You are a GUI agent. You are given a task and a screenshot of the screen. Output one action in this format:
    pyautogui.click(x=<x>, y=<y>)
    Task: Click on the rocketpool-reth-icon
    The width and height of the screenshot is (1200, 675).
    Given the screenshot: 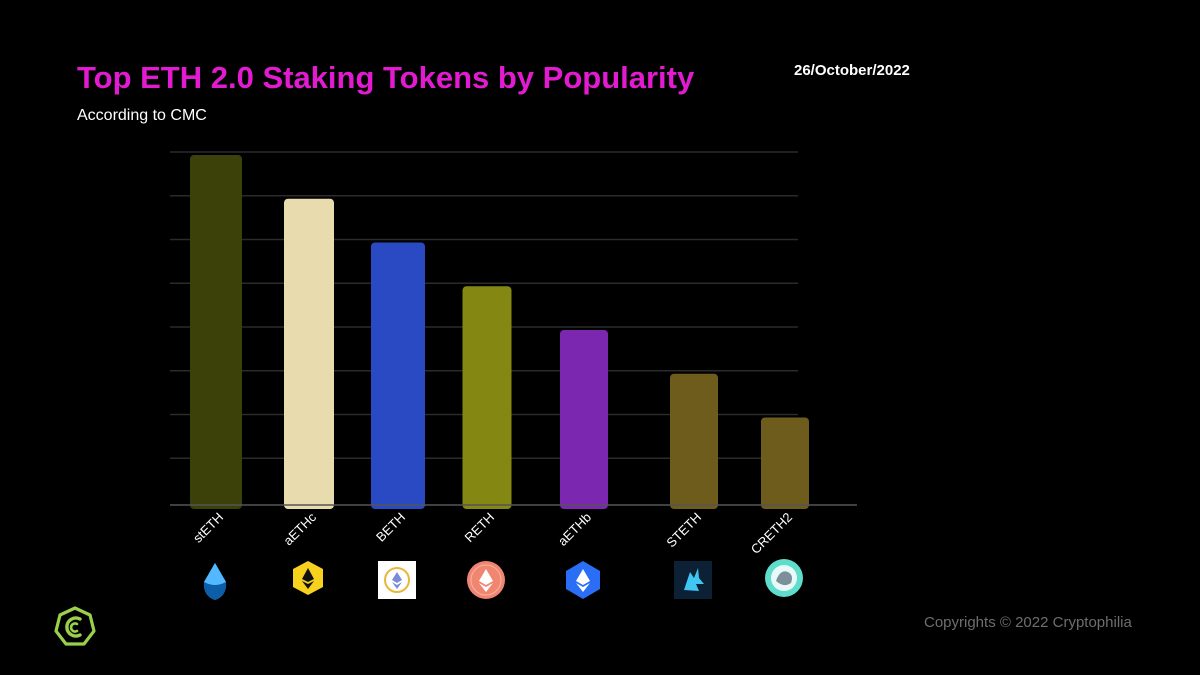 What is the action you would take?
    pyautogui.click(x=486, y=580)
    